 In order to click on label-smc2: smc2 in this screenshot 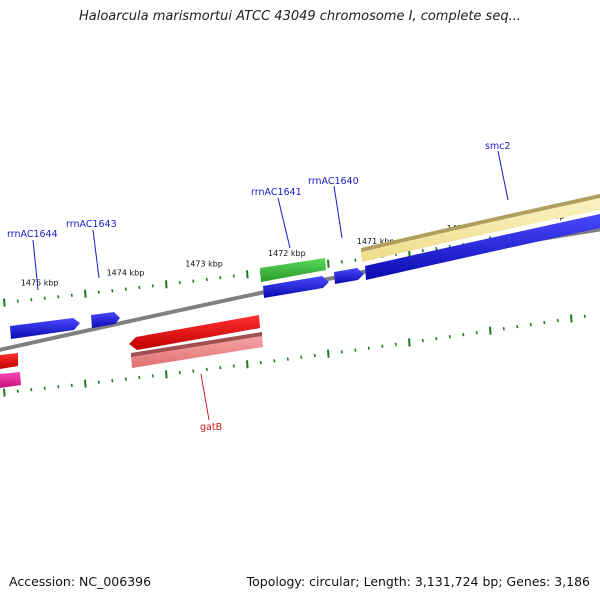, I will do `click(497, 146)`.